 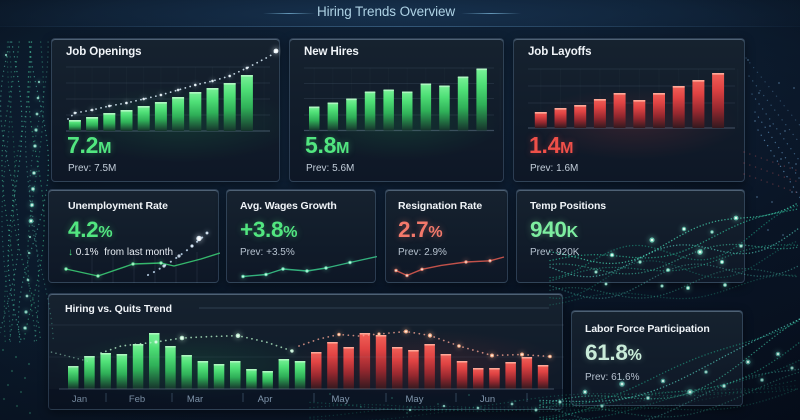 What do you see at coordinates (487, 399) in the screenshot?
I see `svg-text: Jun` at bounding box center [487, 399].